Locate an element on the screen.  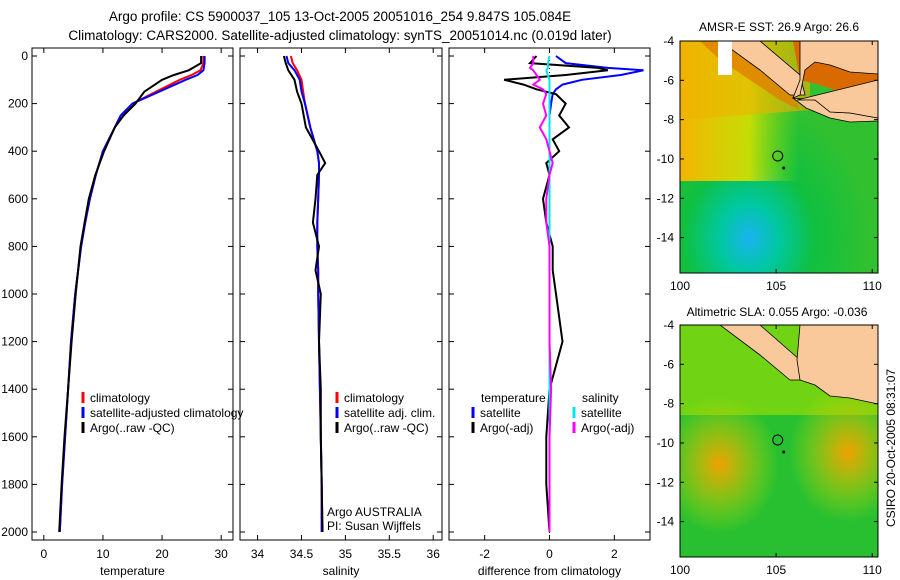
series-line-satellite-adjusted-climatology is located at coordinates (132, 294).